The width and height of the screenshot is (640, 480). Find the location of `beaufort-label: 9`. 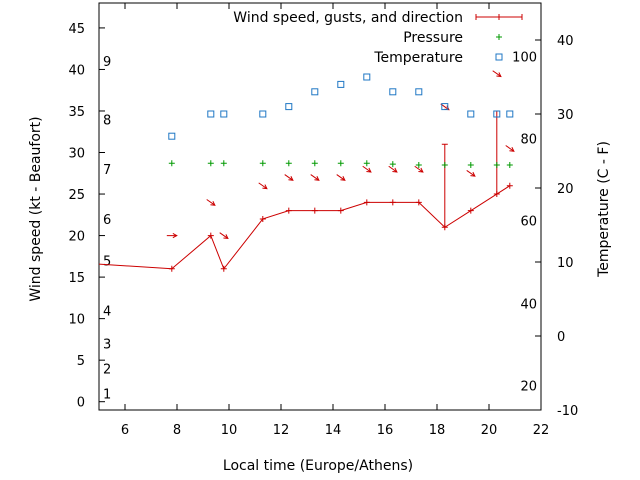

beaufort-label: 9 is located at coordinates (107, 62).